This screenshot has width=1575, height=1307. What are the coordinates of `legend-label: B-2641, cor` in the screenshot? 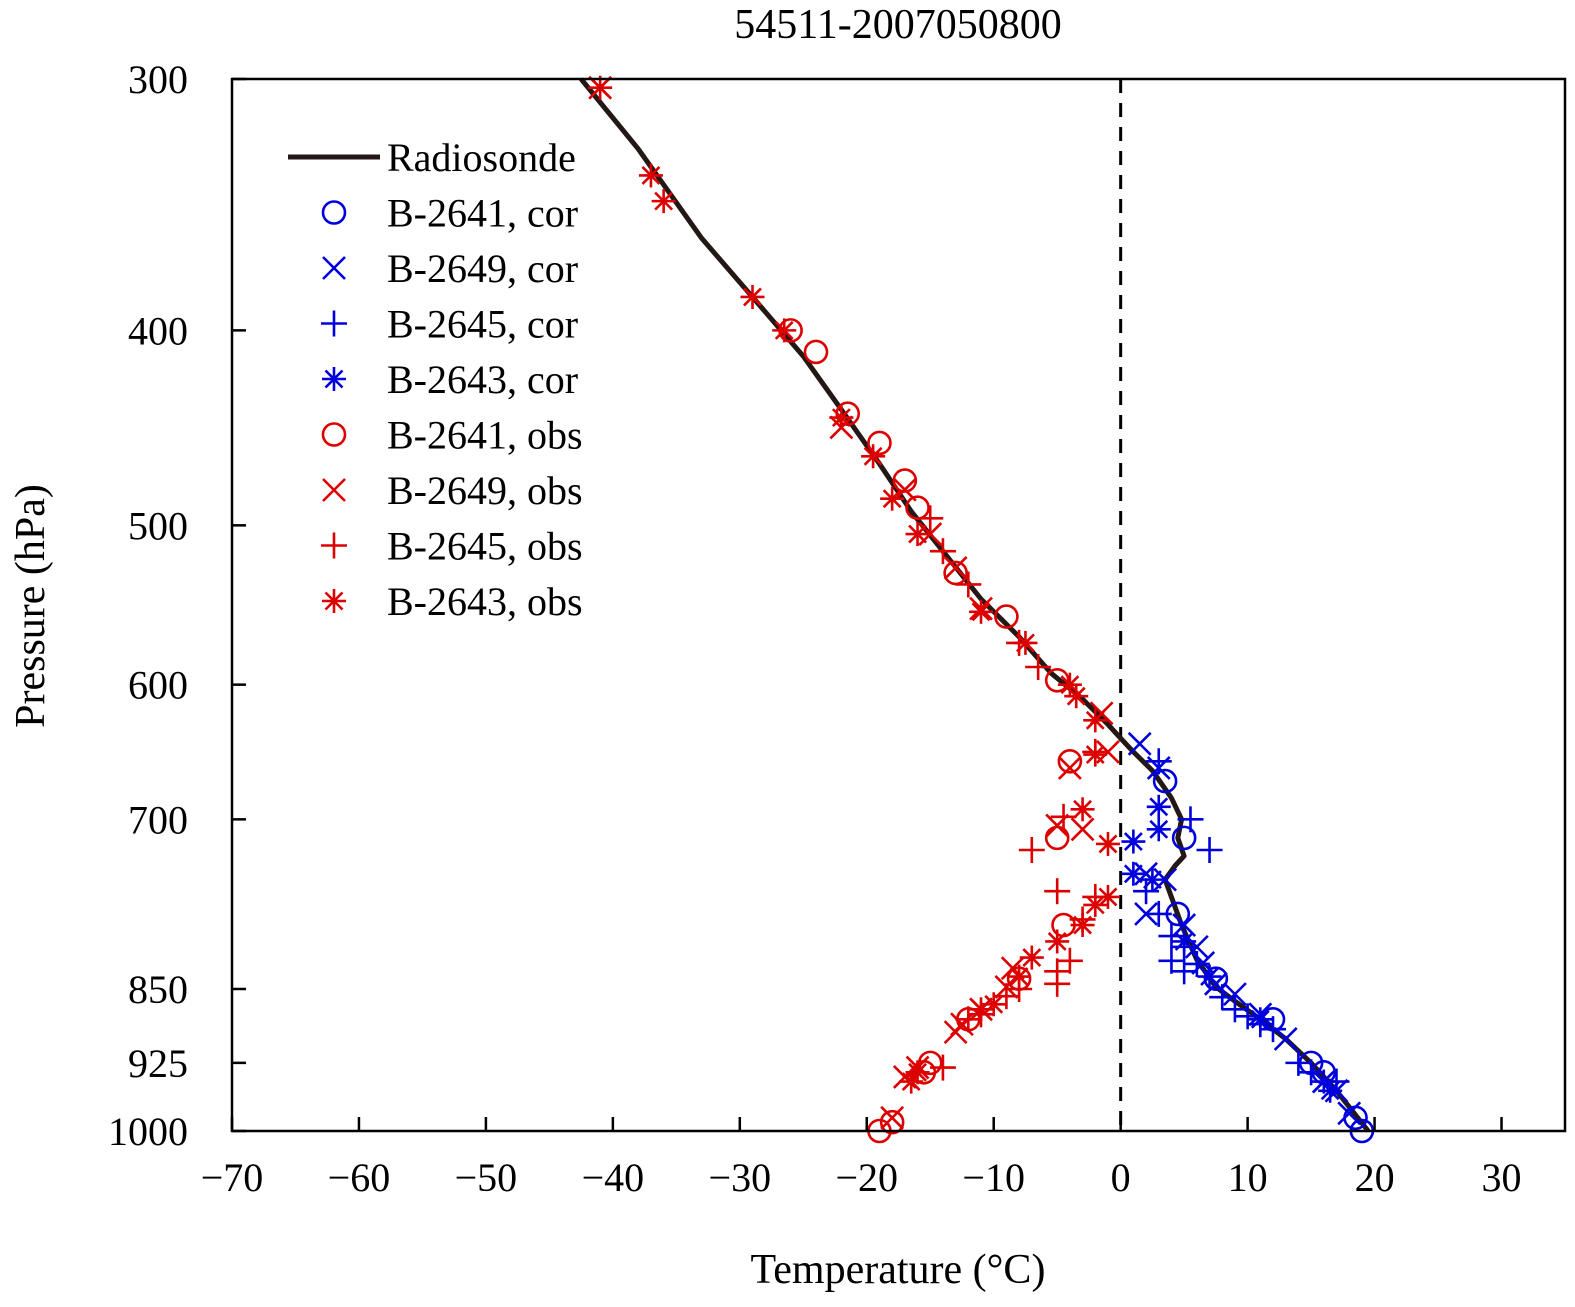 It's located at (482, 213).